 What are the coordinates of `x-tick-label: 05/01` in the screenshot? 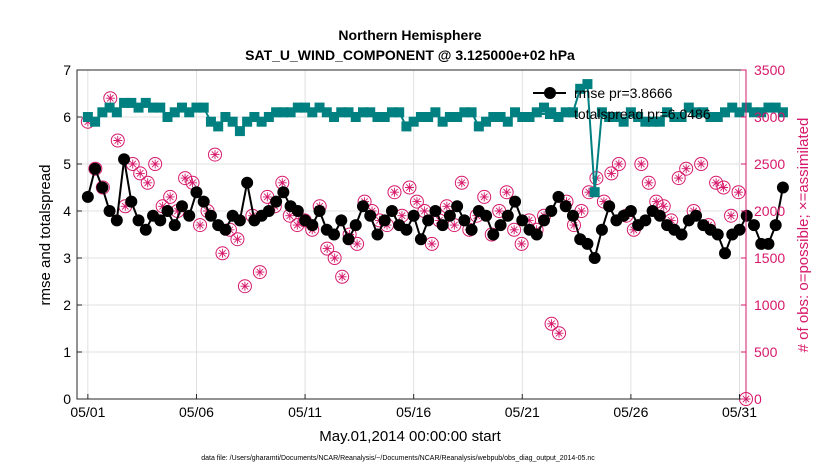 It's located at (87, 412).